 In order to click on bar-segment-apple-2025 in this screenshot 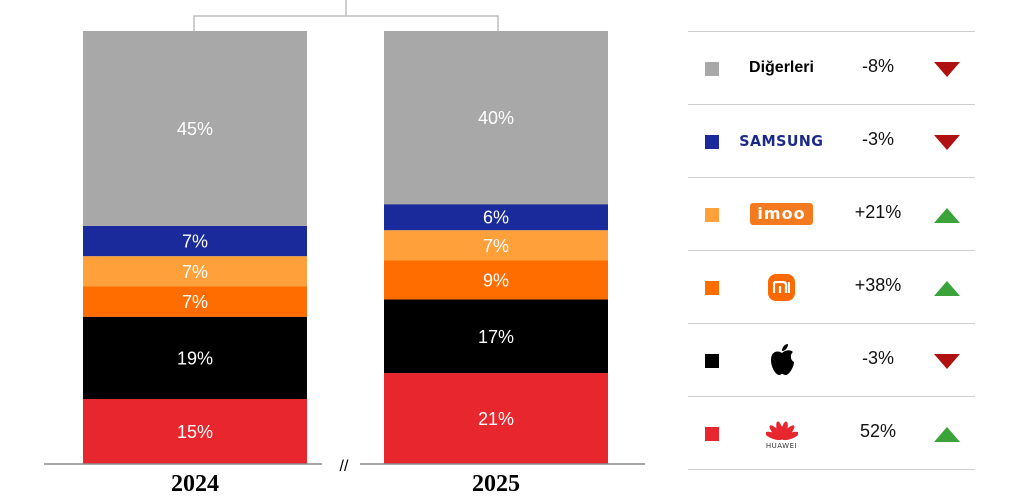, I will do `click(496, 336)`.